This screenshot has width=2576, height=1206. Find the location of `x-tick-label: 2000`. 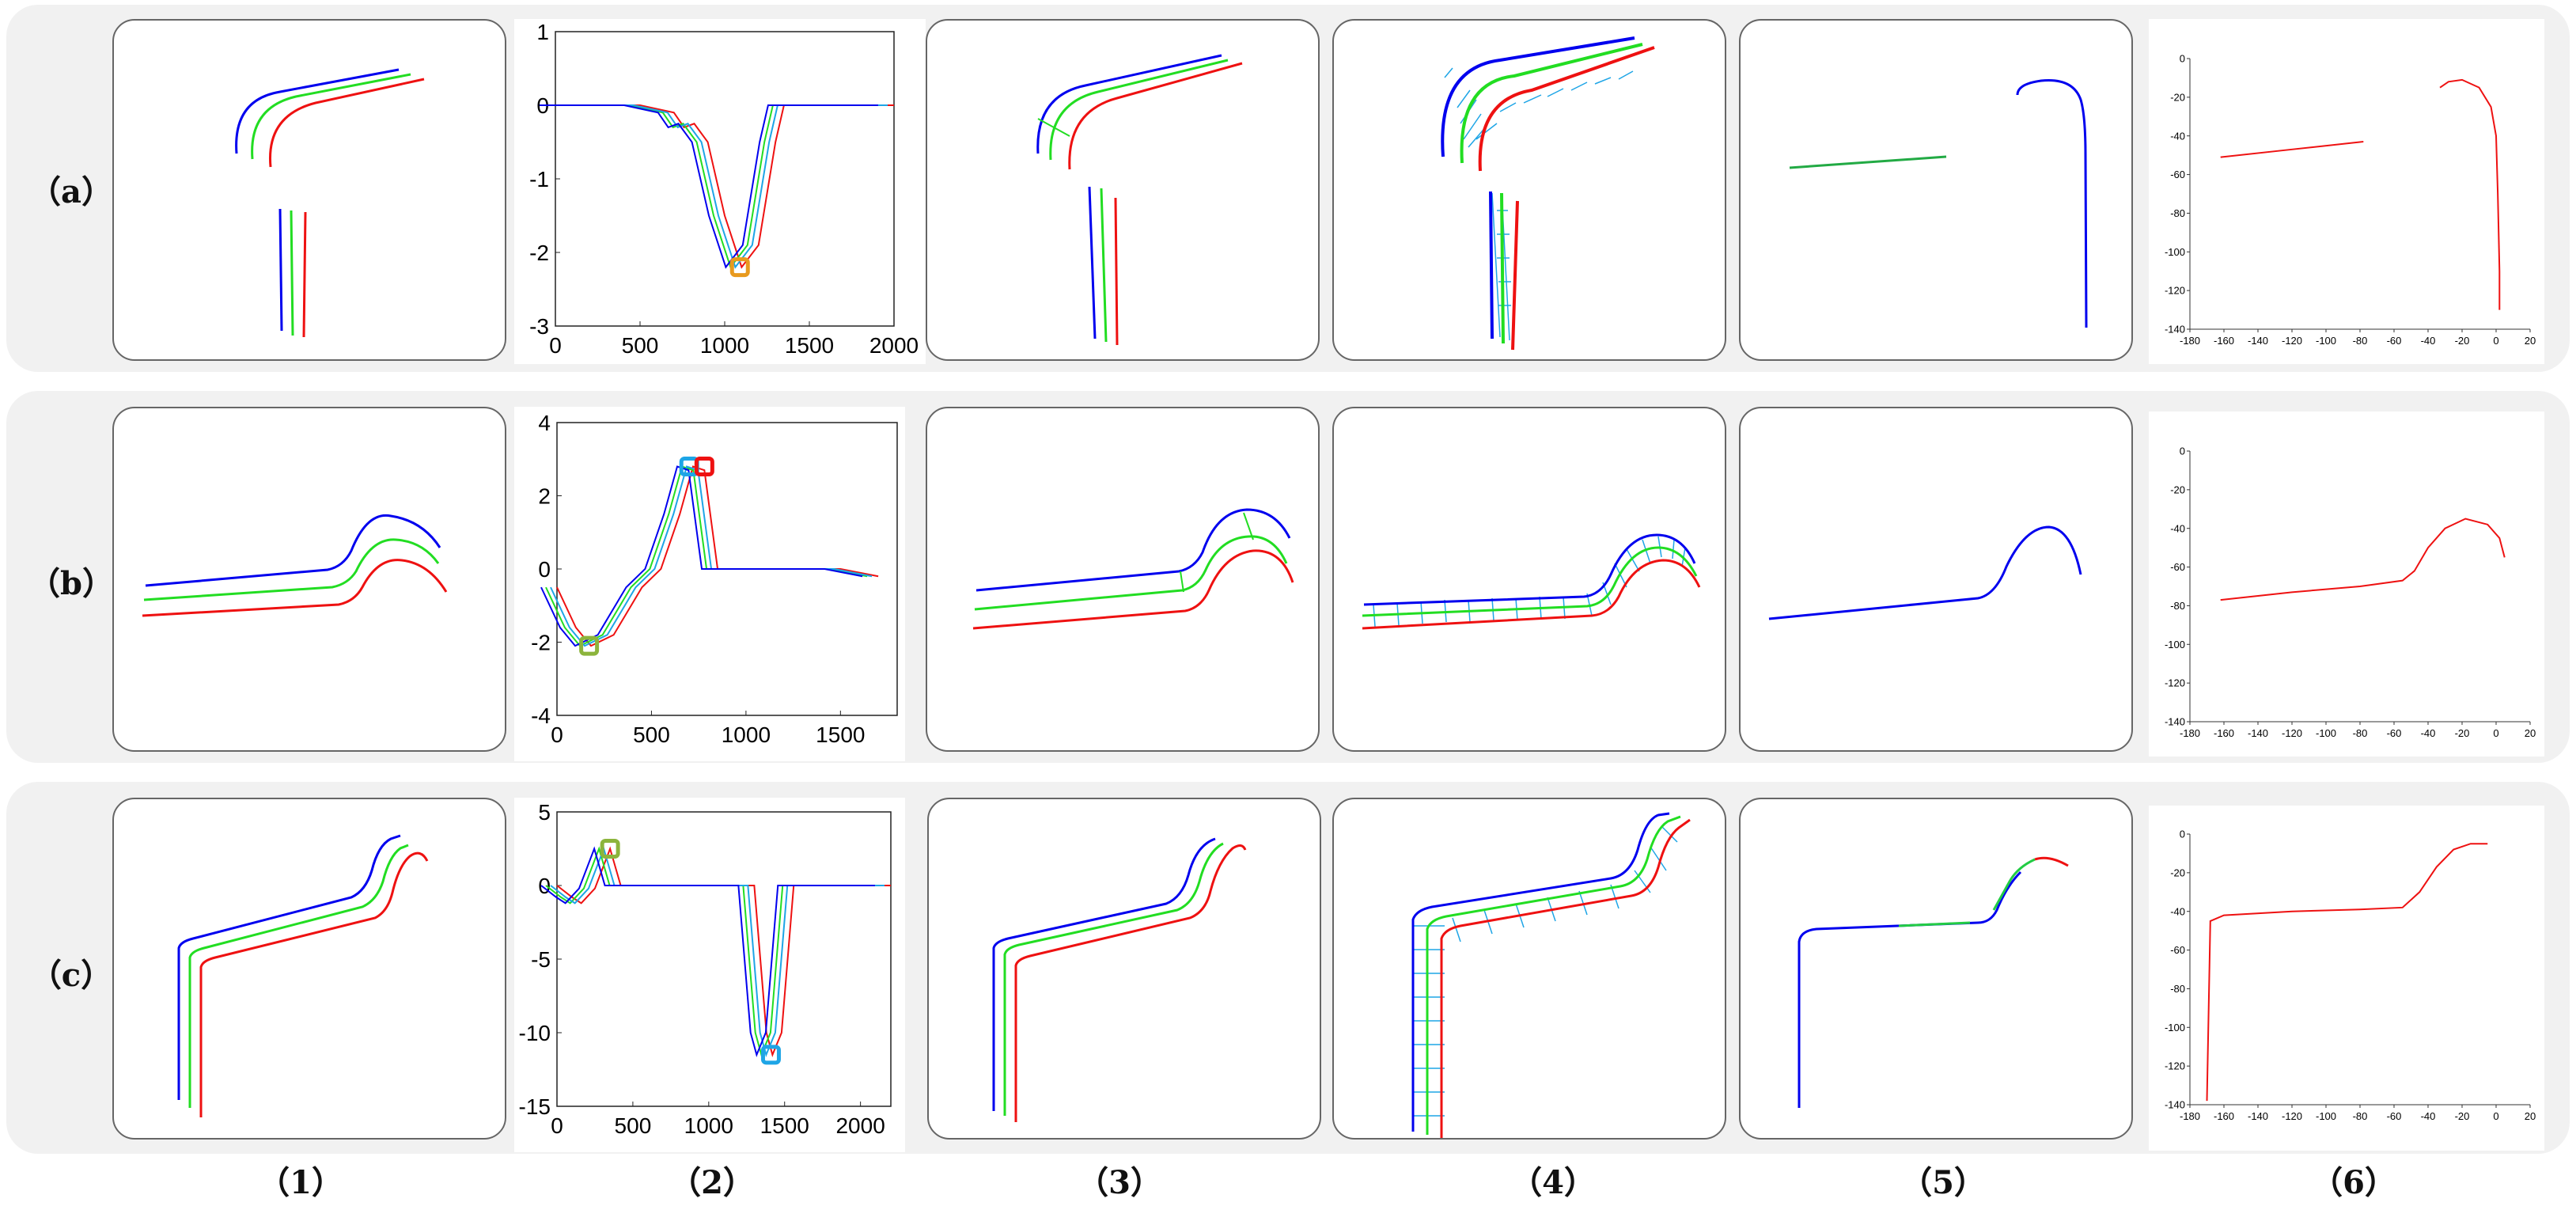

x-tick-label: 2000 is located at coordinates (894, 345).